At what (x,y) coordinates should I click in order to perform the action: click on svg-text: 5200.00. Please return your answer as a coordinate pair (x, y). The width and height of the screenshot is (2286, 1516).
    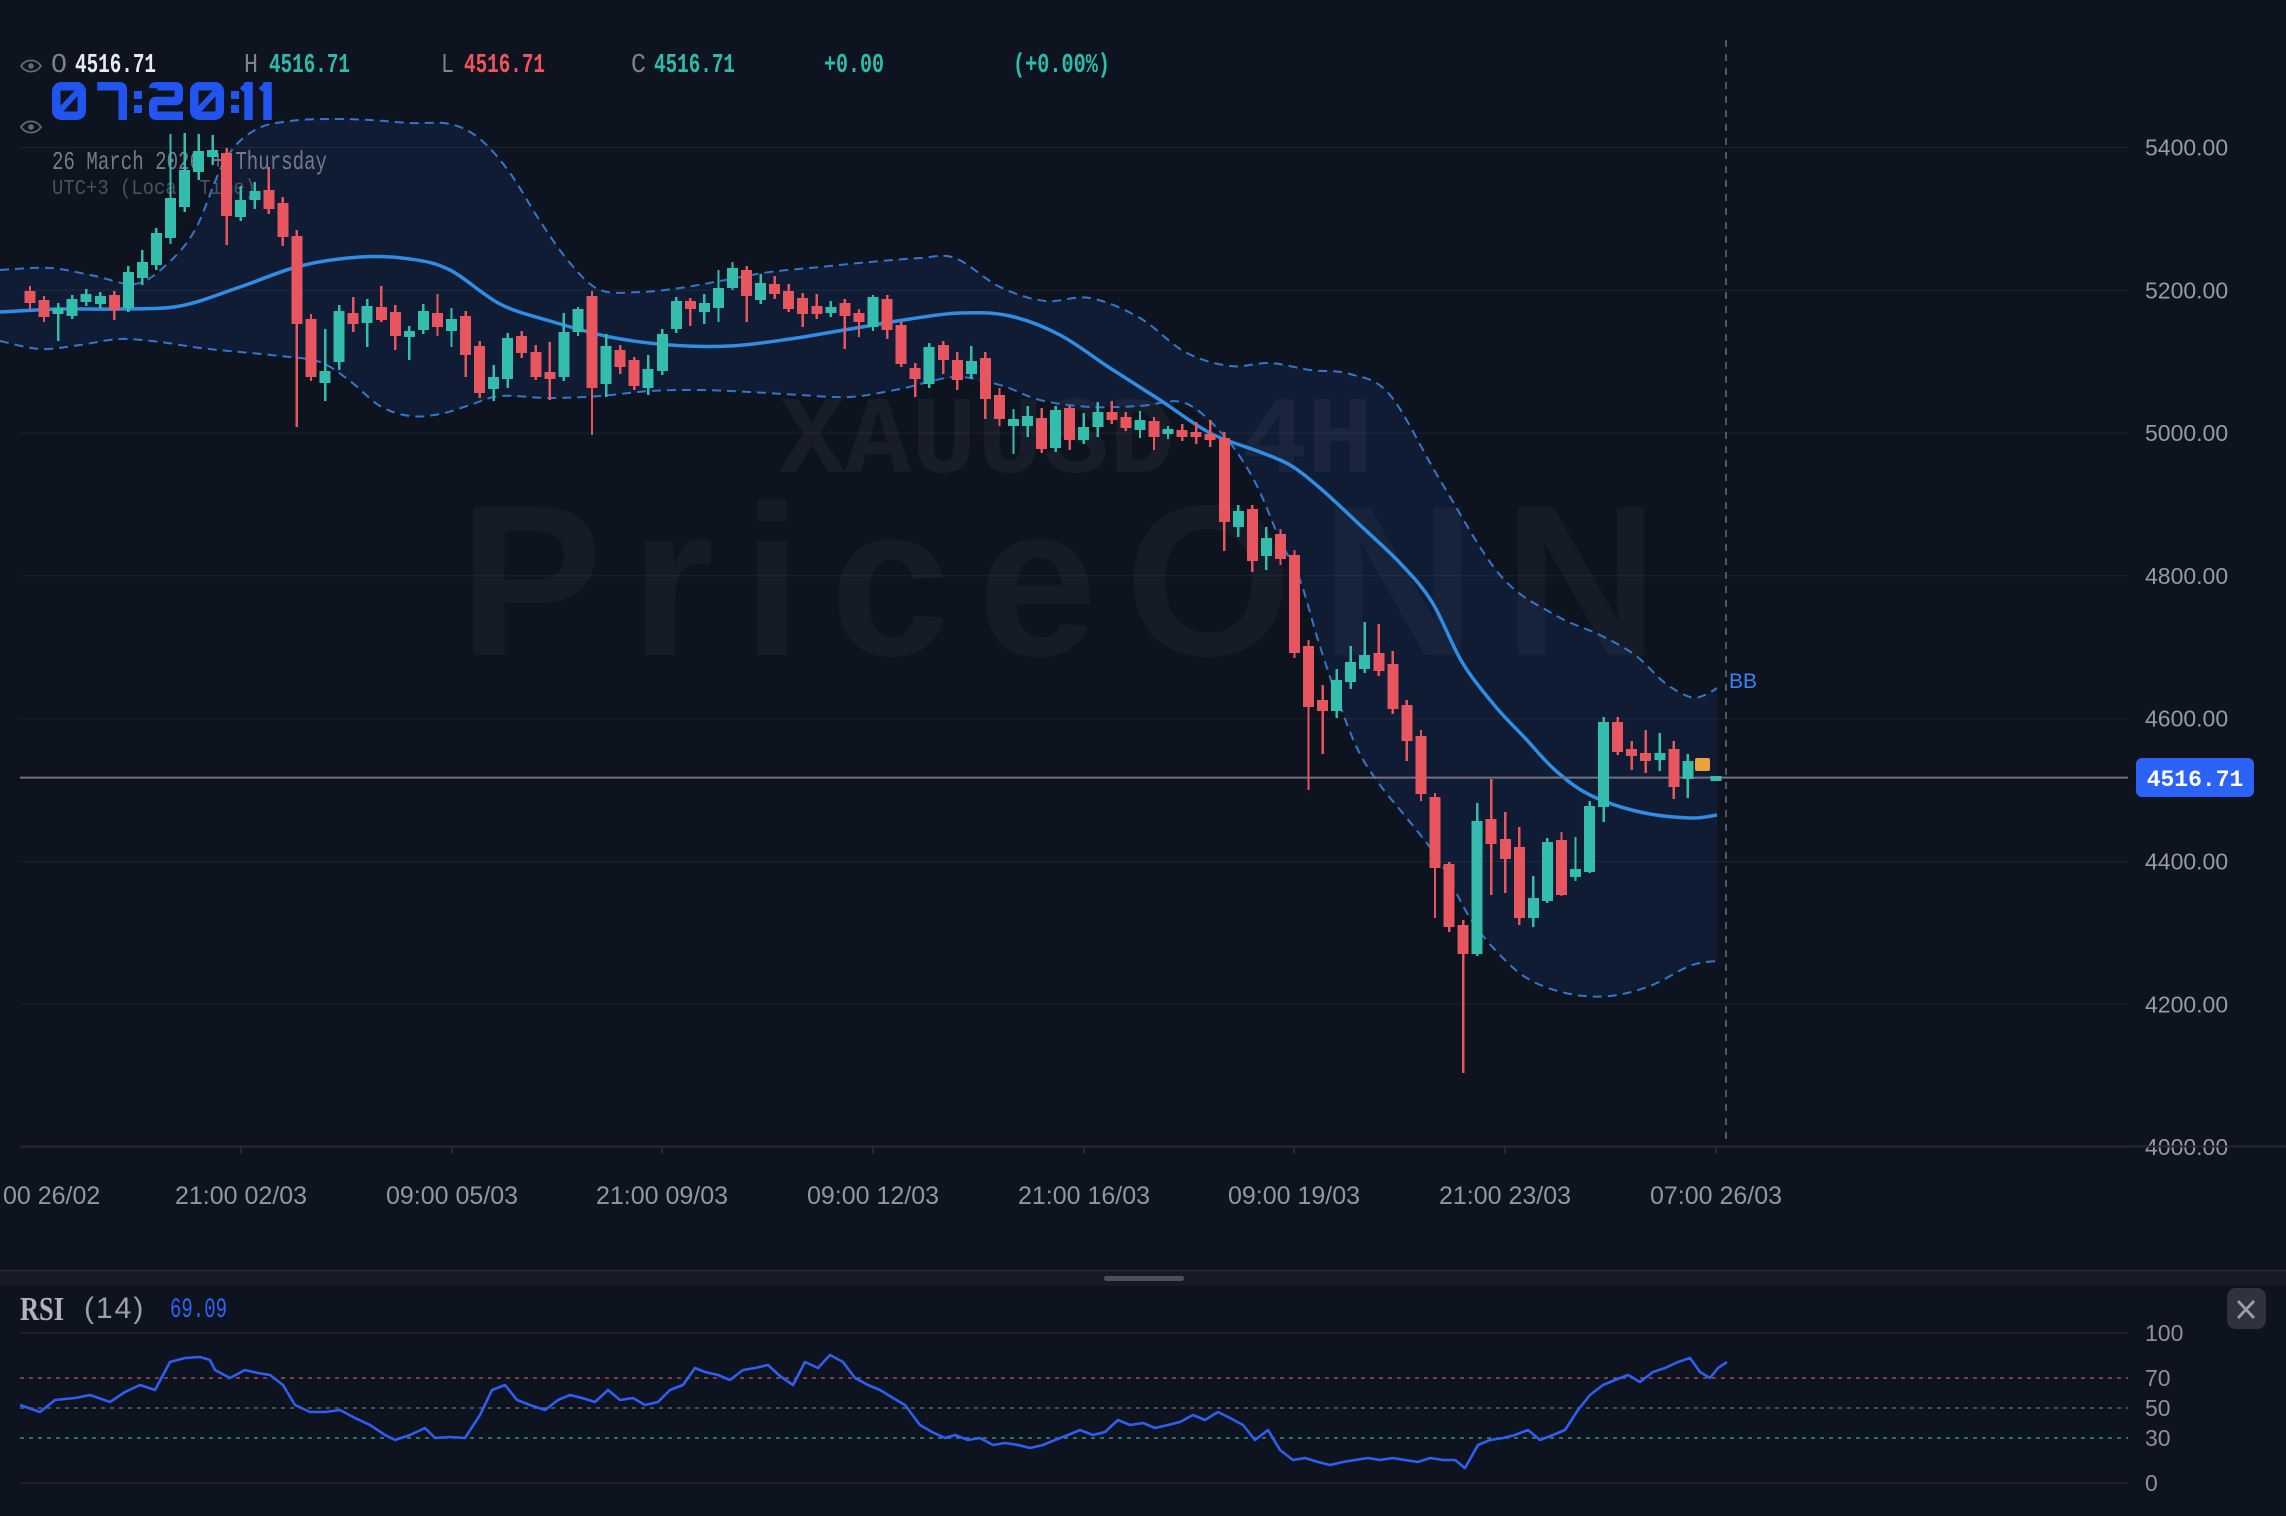
    Looking at the image, I should click on (2186, 290).